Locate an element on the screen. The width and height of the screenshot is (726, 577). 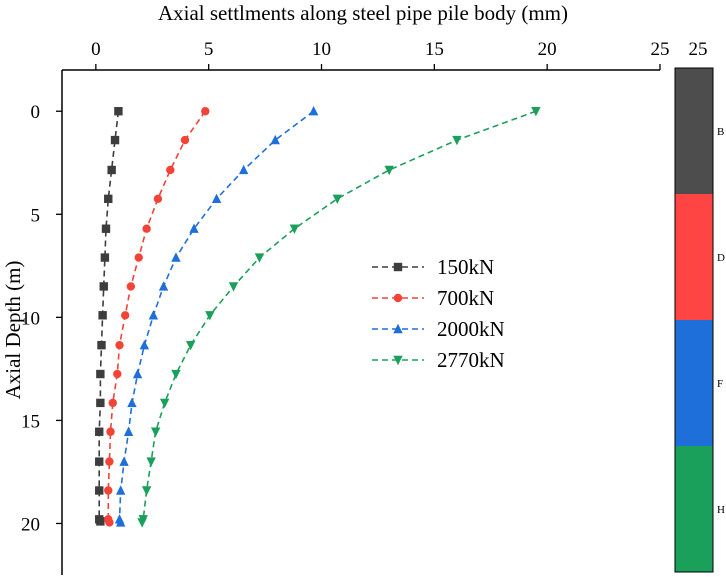
x-tick-label: 0 is located at coordinates (96, 49).